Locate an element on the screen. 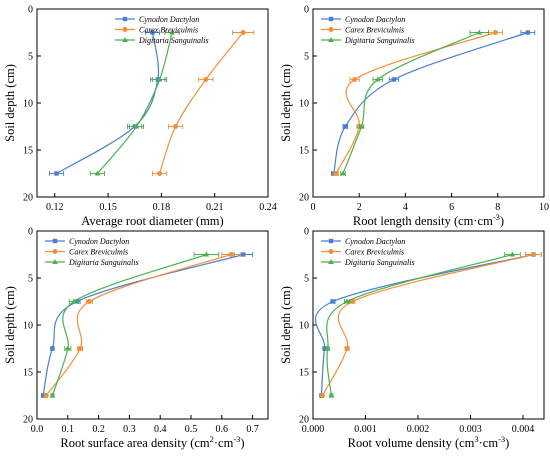  x-tick-label: 0.15 is located at coordinates (108, 207).